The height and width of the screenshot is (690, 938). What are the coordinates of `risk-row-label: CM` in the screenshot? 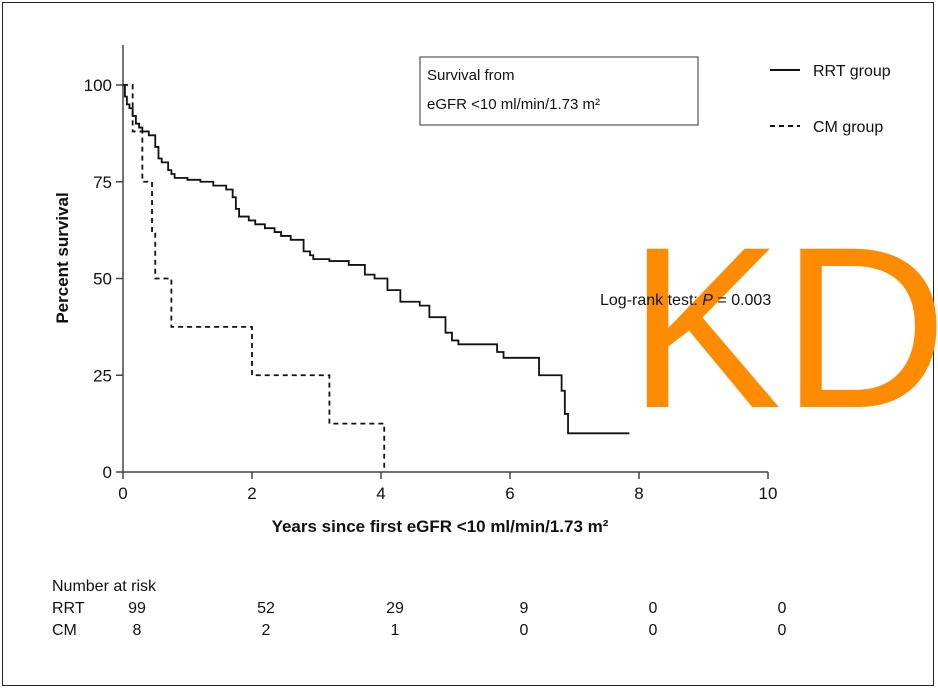 It's located at (64, 630).